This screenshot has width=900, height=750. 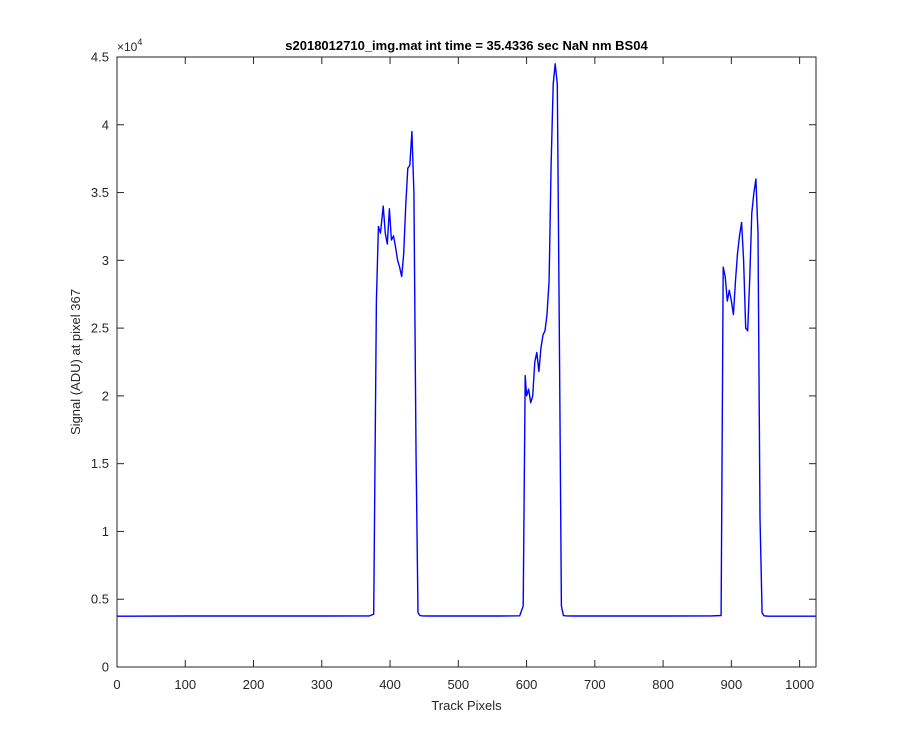 What do you see at coordinates (105, 531) in the screenshot?
I see `y-tick-label-2: 1` at bounding box center [105, 531].